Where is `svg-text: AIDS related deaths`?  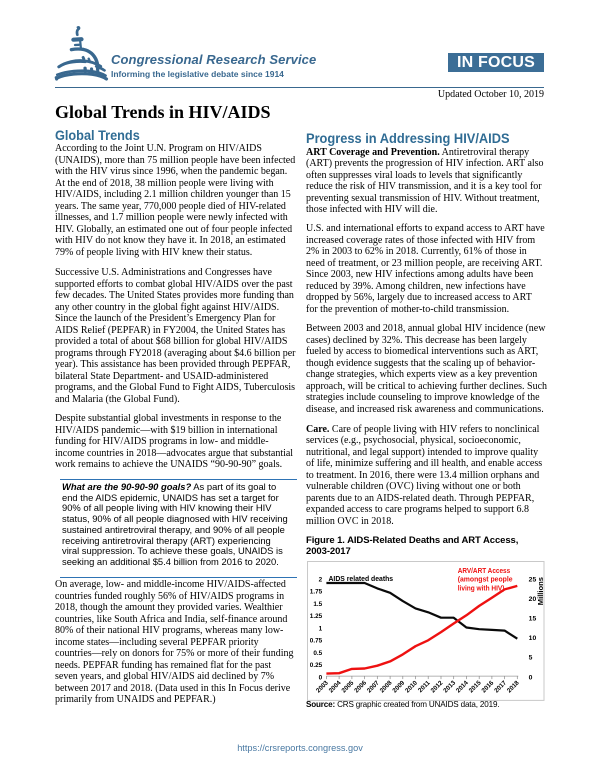
svg-text: AIDS related deaths is located at coordinates (360, 578).